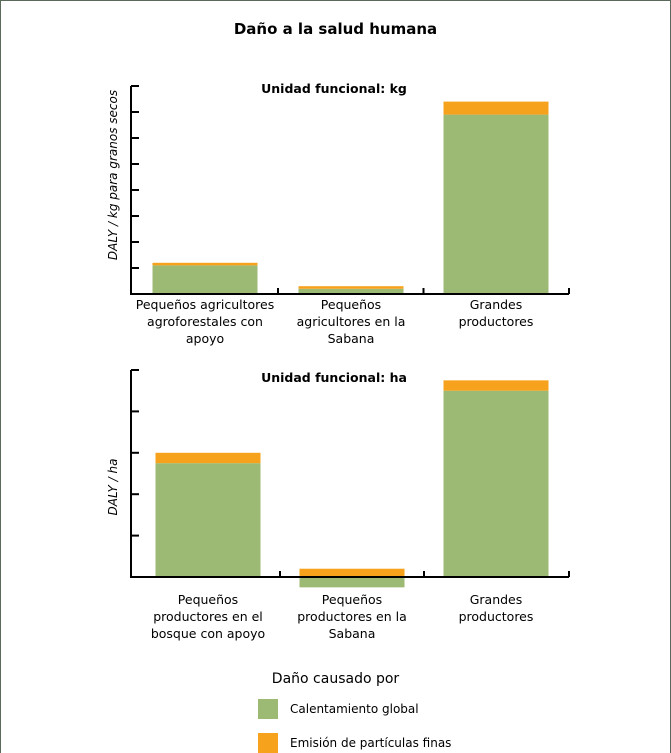 The image size is (671, 753). I want to click on bar-chart1-cat2-series1, so click(351, 291).